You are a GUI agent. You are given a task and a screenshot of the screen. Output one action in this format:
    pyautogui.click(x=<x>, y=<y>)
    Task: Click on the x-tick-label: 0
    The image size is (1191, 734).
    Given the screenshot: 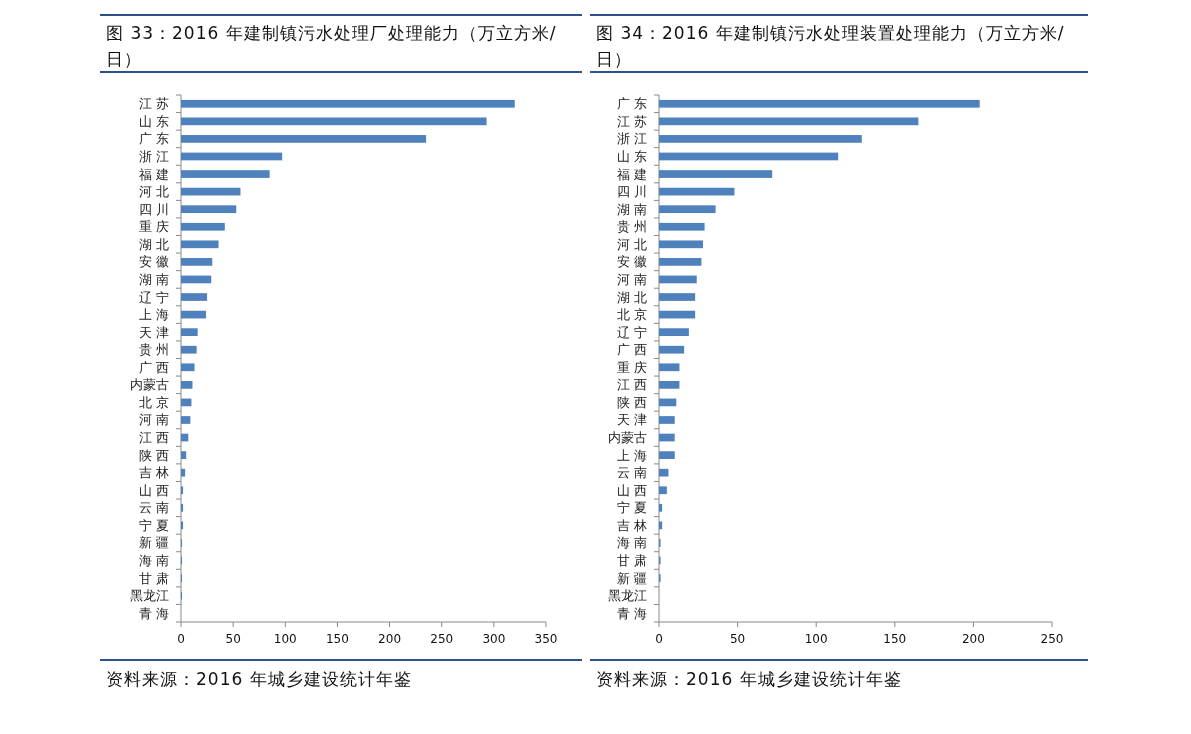 What is the action you would take?
    pyautogui.click(x=181, y=639)
    